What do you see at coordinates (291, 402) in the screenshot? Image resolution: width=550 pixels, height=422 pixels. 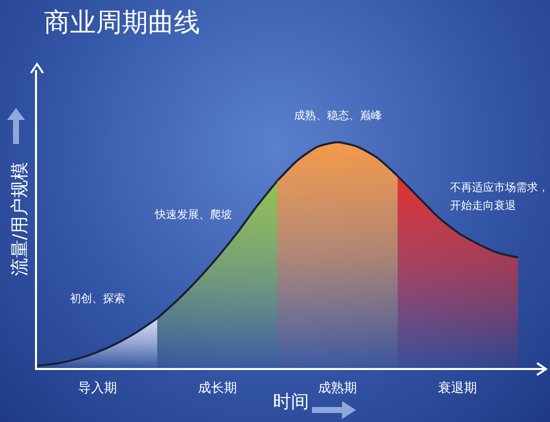 I see `x-axis-title: 时间` at bounding box center [291, 402].